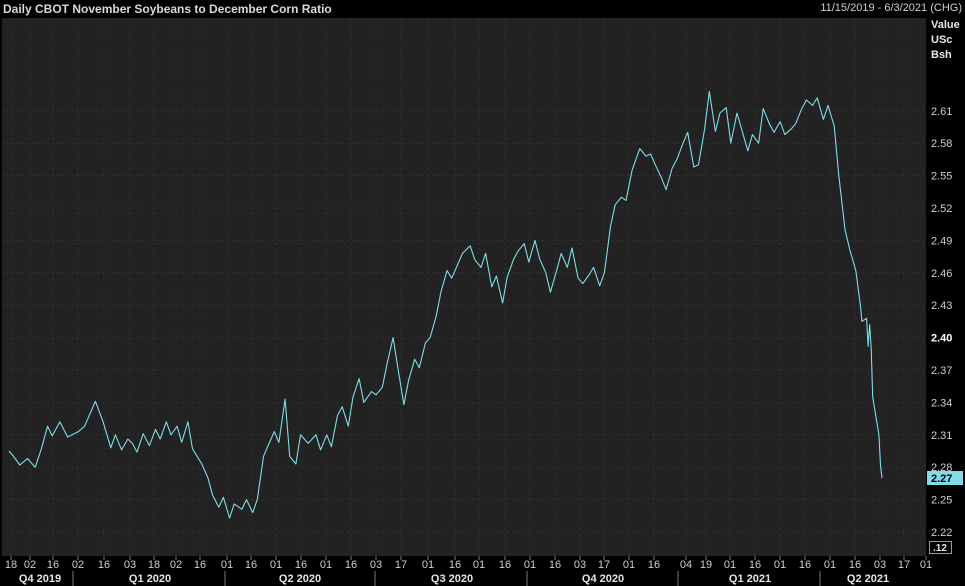  What do you see at coordinates (603, 579) in the screenshot?
I see `x-period-label: Q4 2020` at bounding box center [603, 579].